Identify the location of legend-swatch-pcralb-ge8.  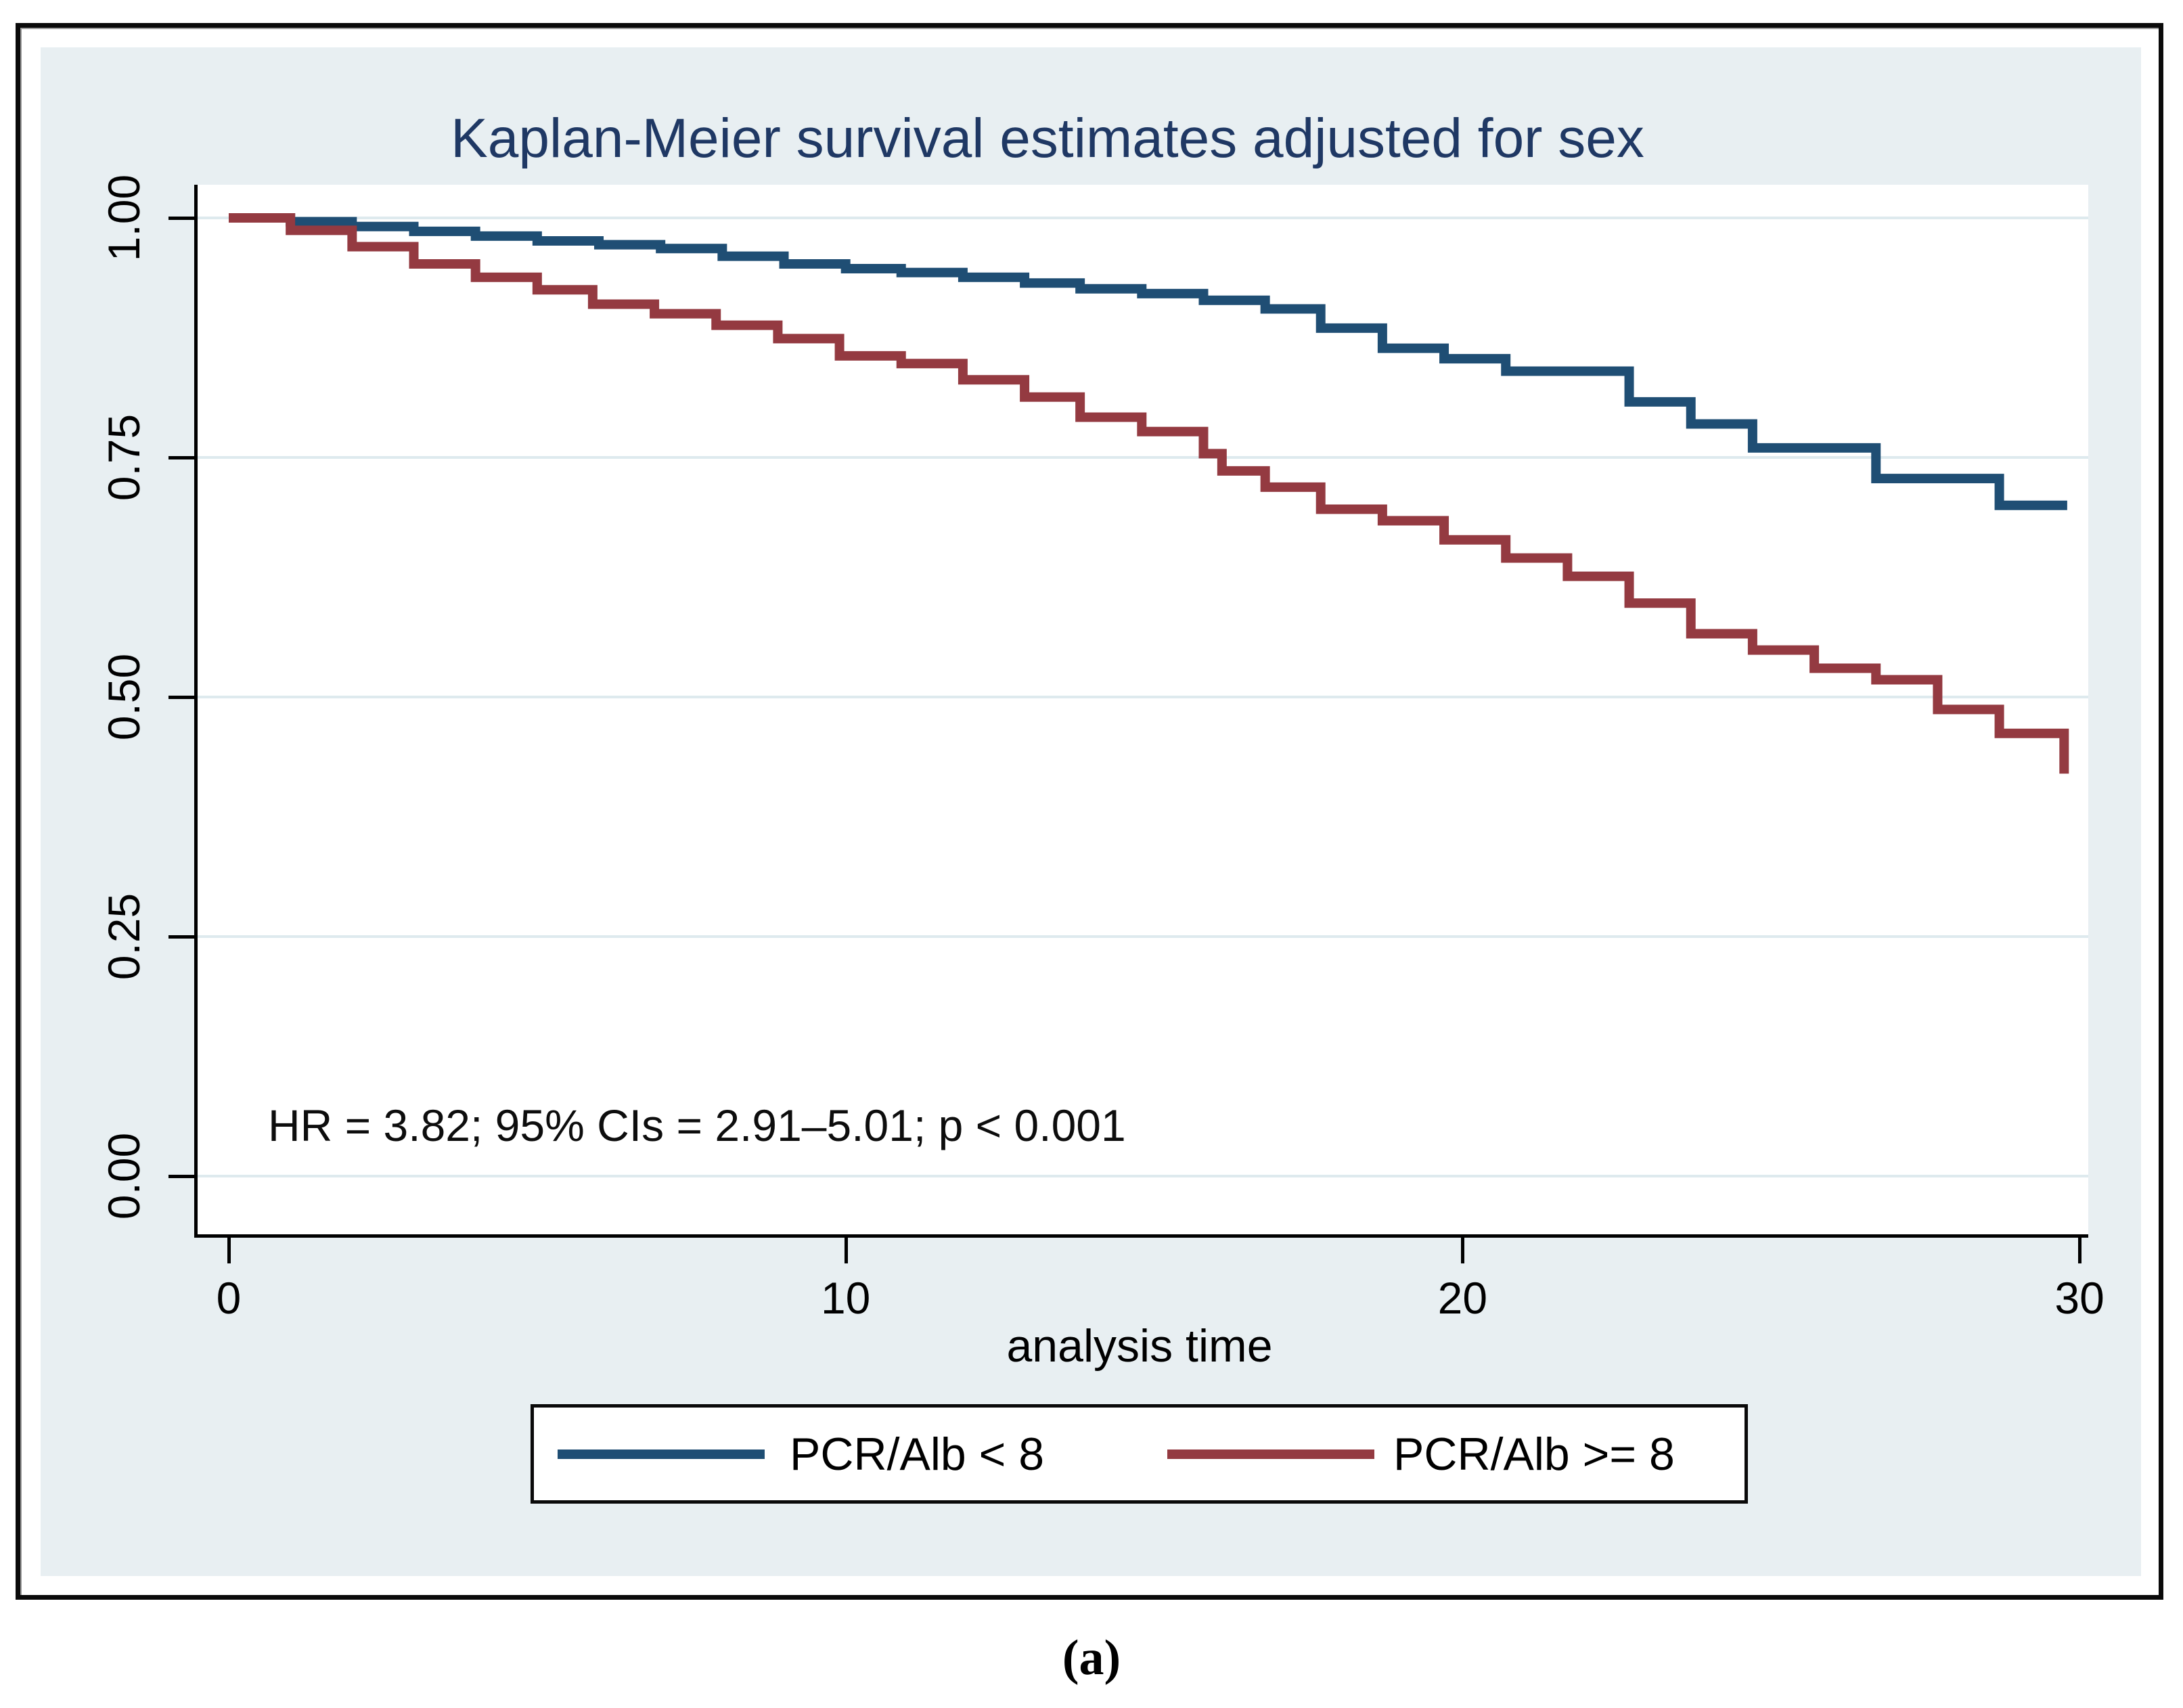
(1270, 1454).